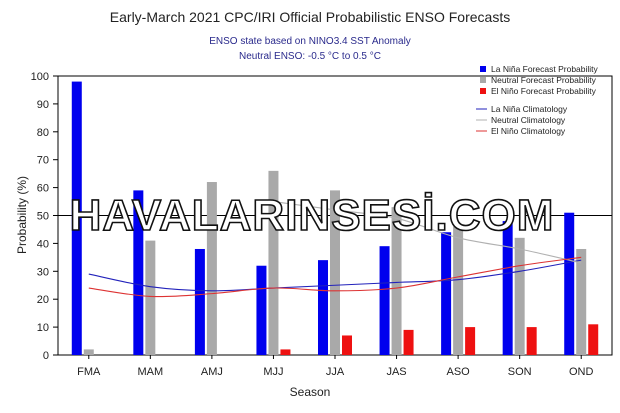  I want to click on climatology-line-lanina, so click(335, 275).